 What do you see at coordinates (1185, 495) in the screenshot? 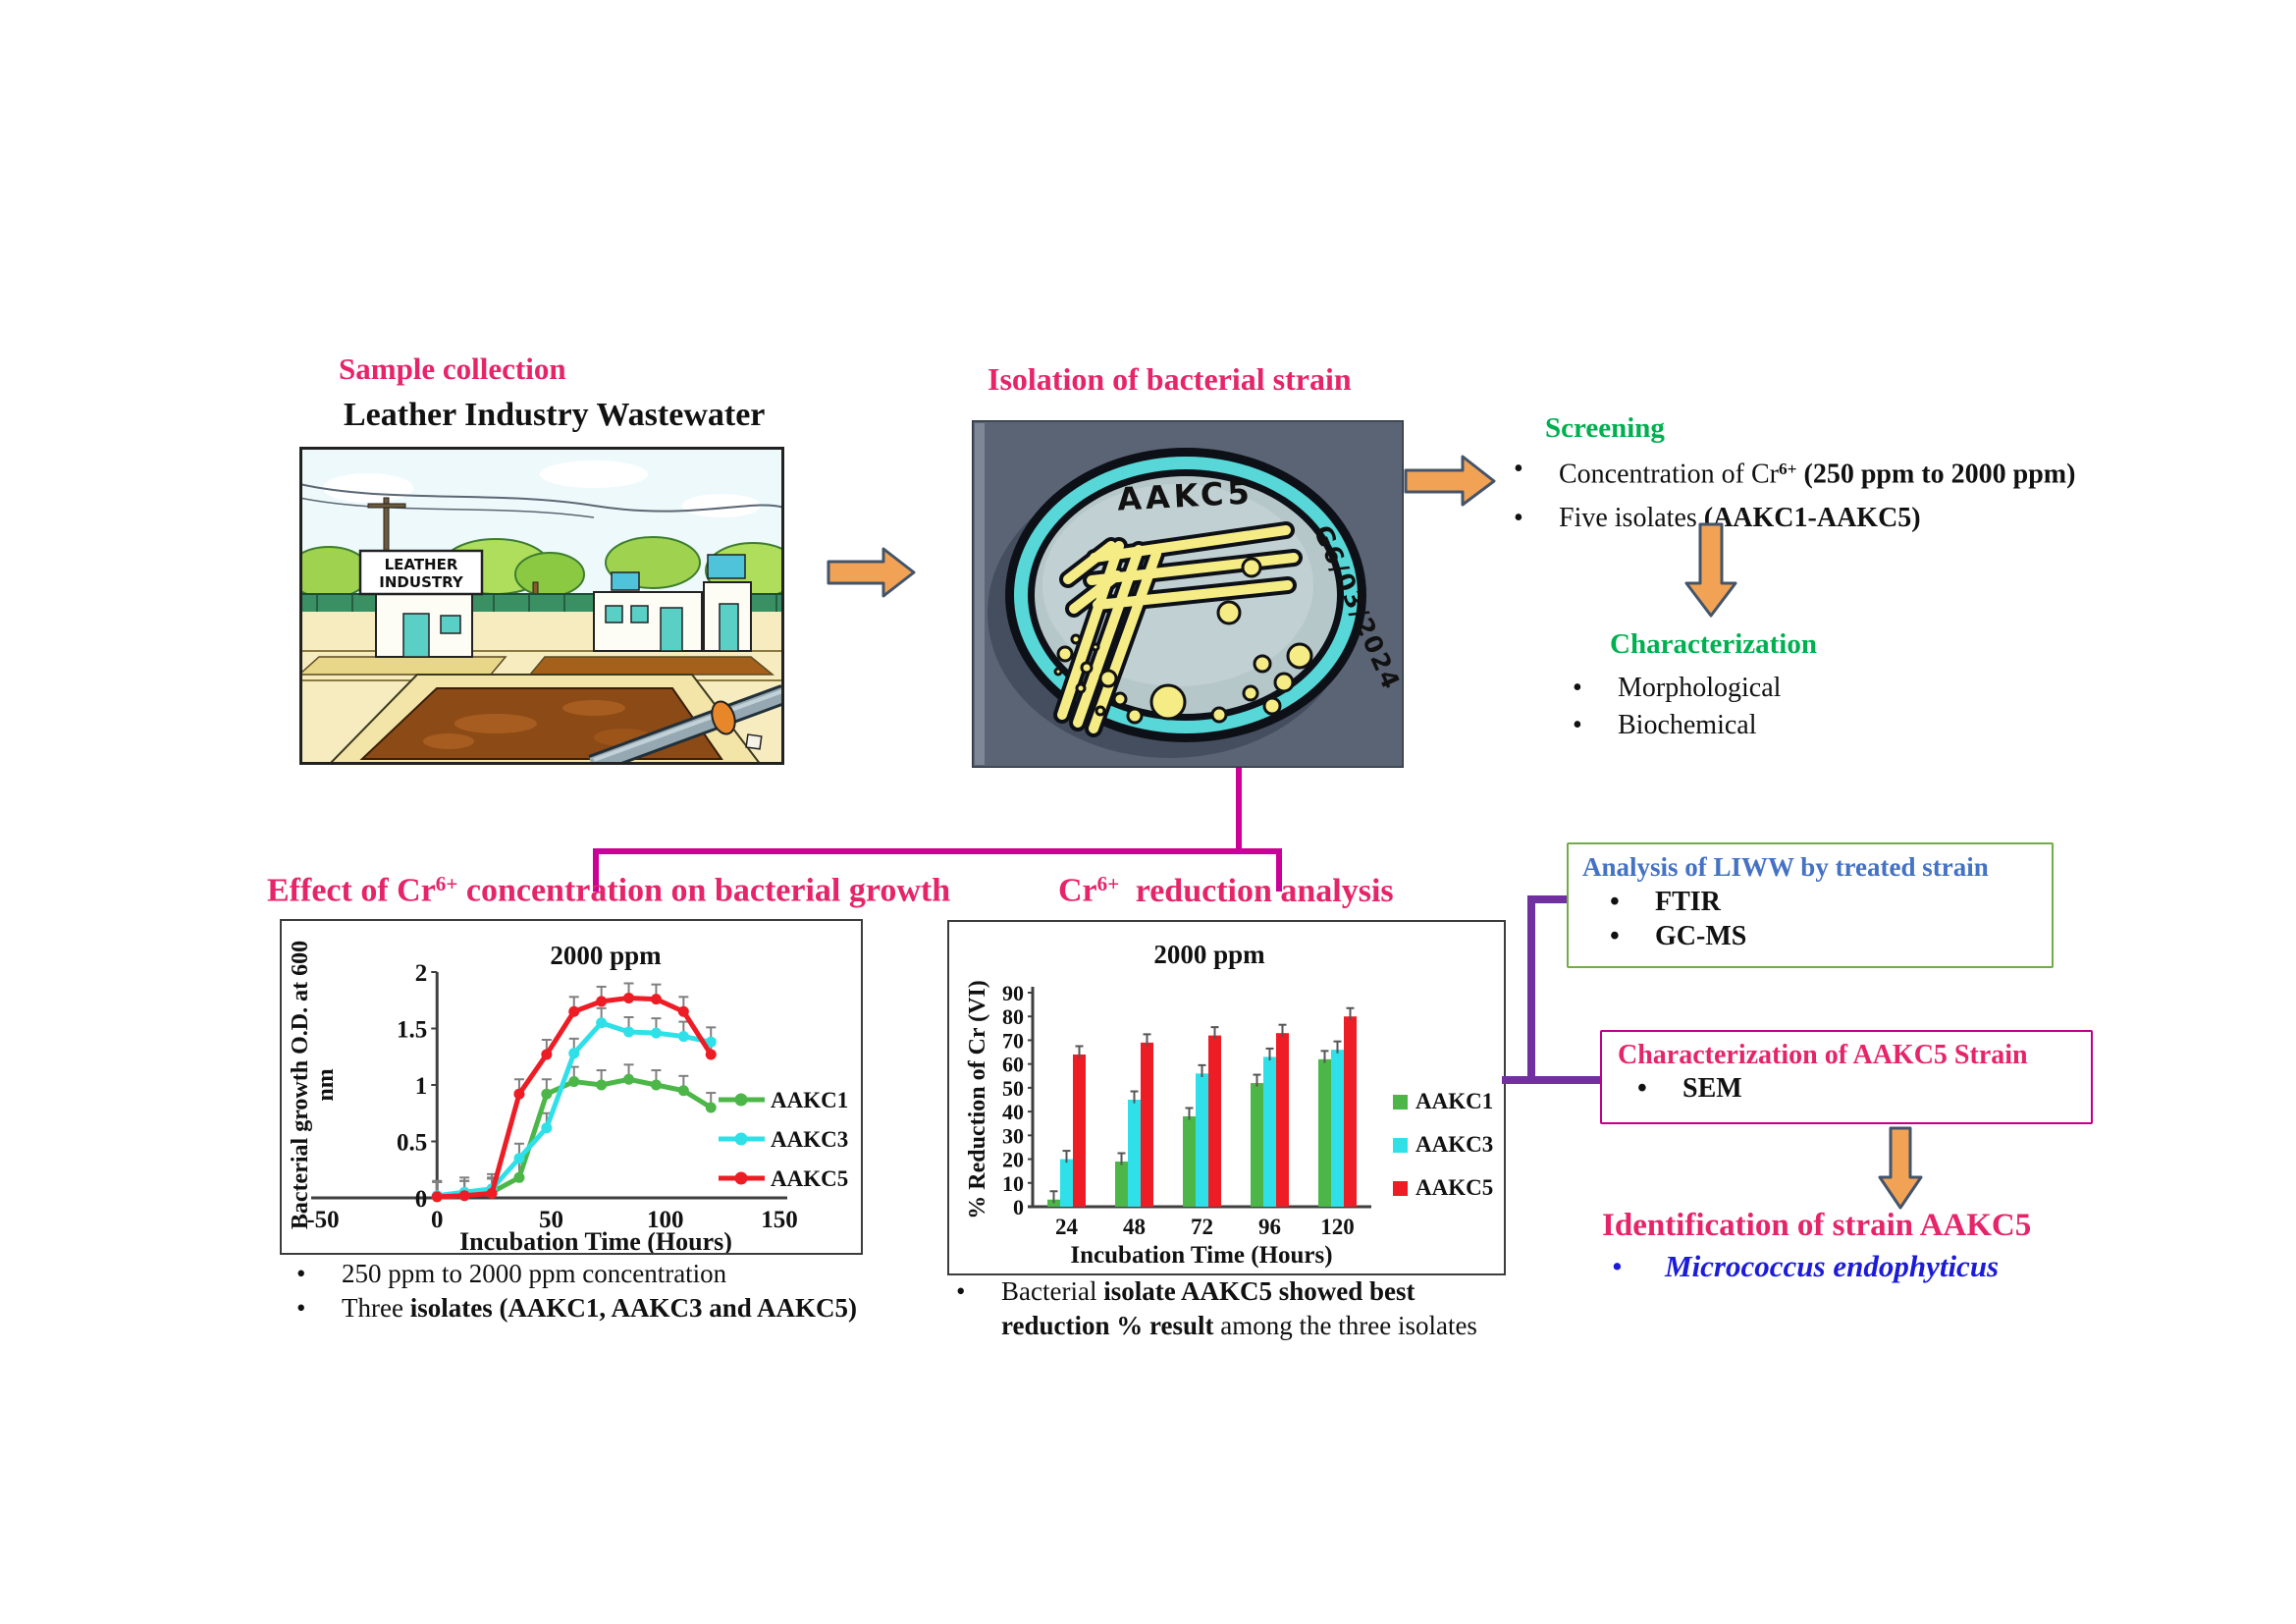
I see `petri-dish-label: AAKC5` at bounding box center [1185, 495].